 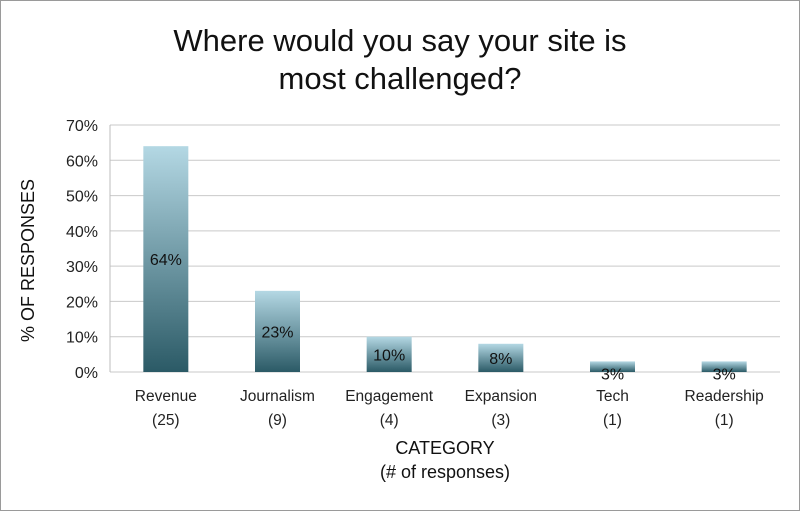 What do you see at coordinates (444, 448) in the screenshot?
I see `x-axis-title: CATEGORY` at bounding box center [444, 448].